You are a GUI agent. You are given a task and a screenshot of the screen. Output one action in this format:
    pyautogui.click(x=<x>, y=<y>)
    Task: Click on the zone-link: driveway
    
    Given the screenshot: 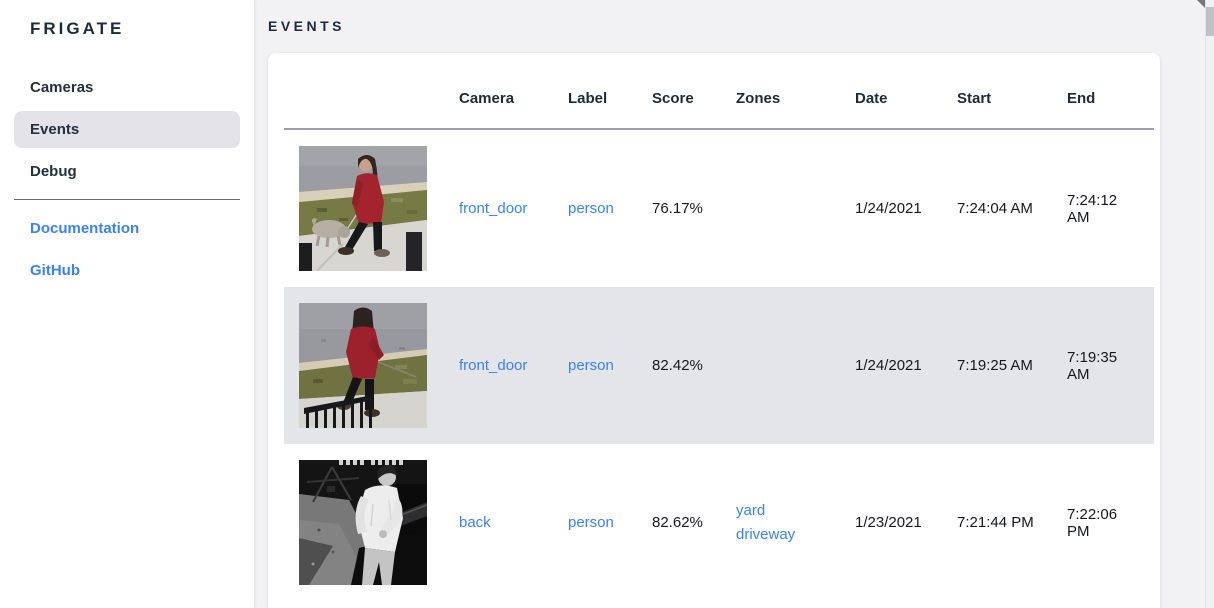 What is the action you would take?
    pyautogui.click(x=766, y=534)
    